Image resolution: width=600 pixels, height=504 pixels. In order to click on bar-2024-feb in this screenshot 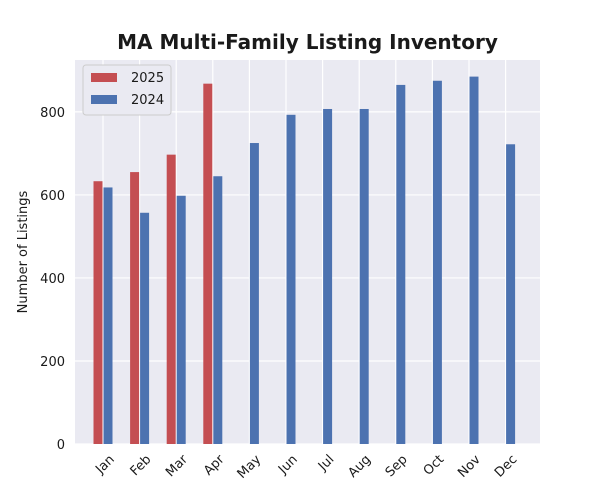, I will do `click(145, 328)`.